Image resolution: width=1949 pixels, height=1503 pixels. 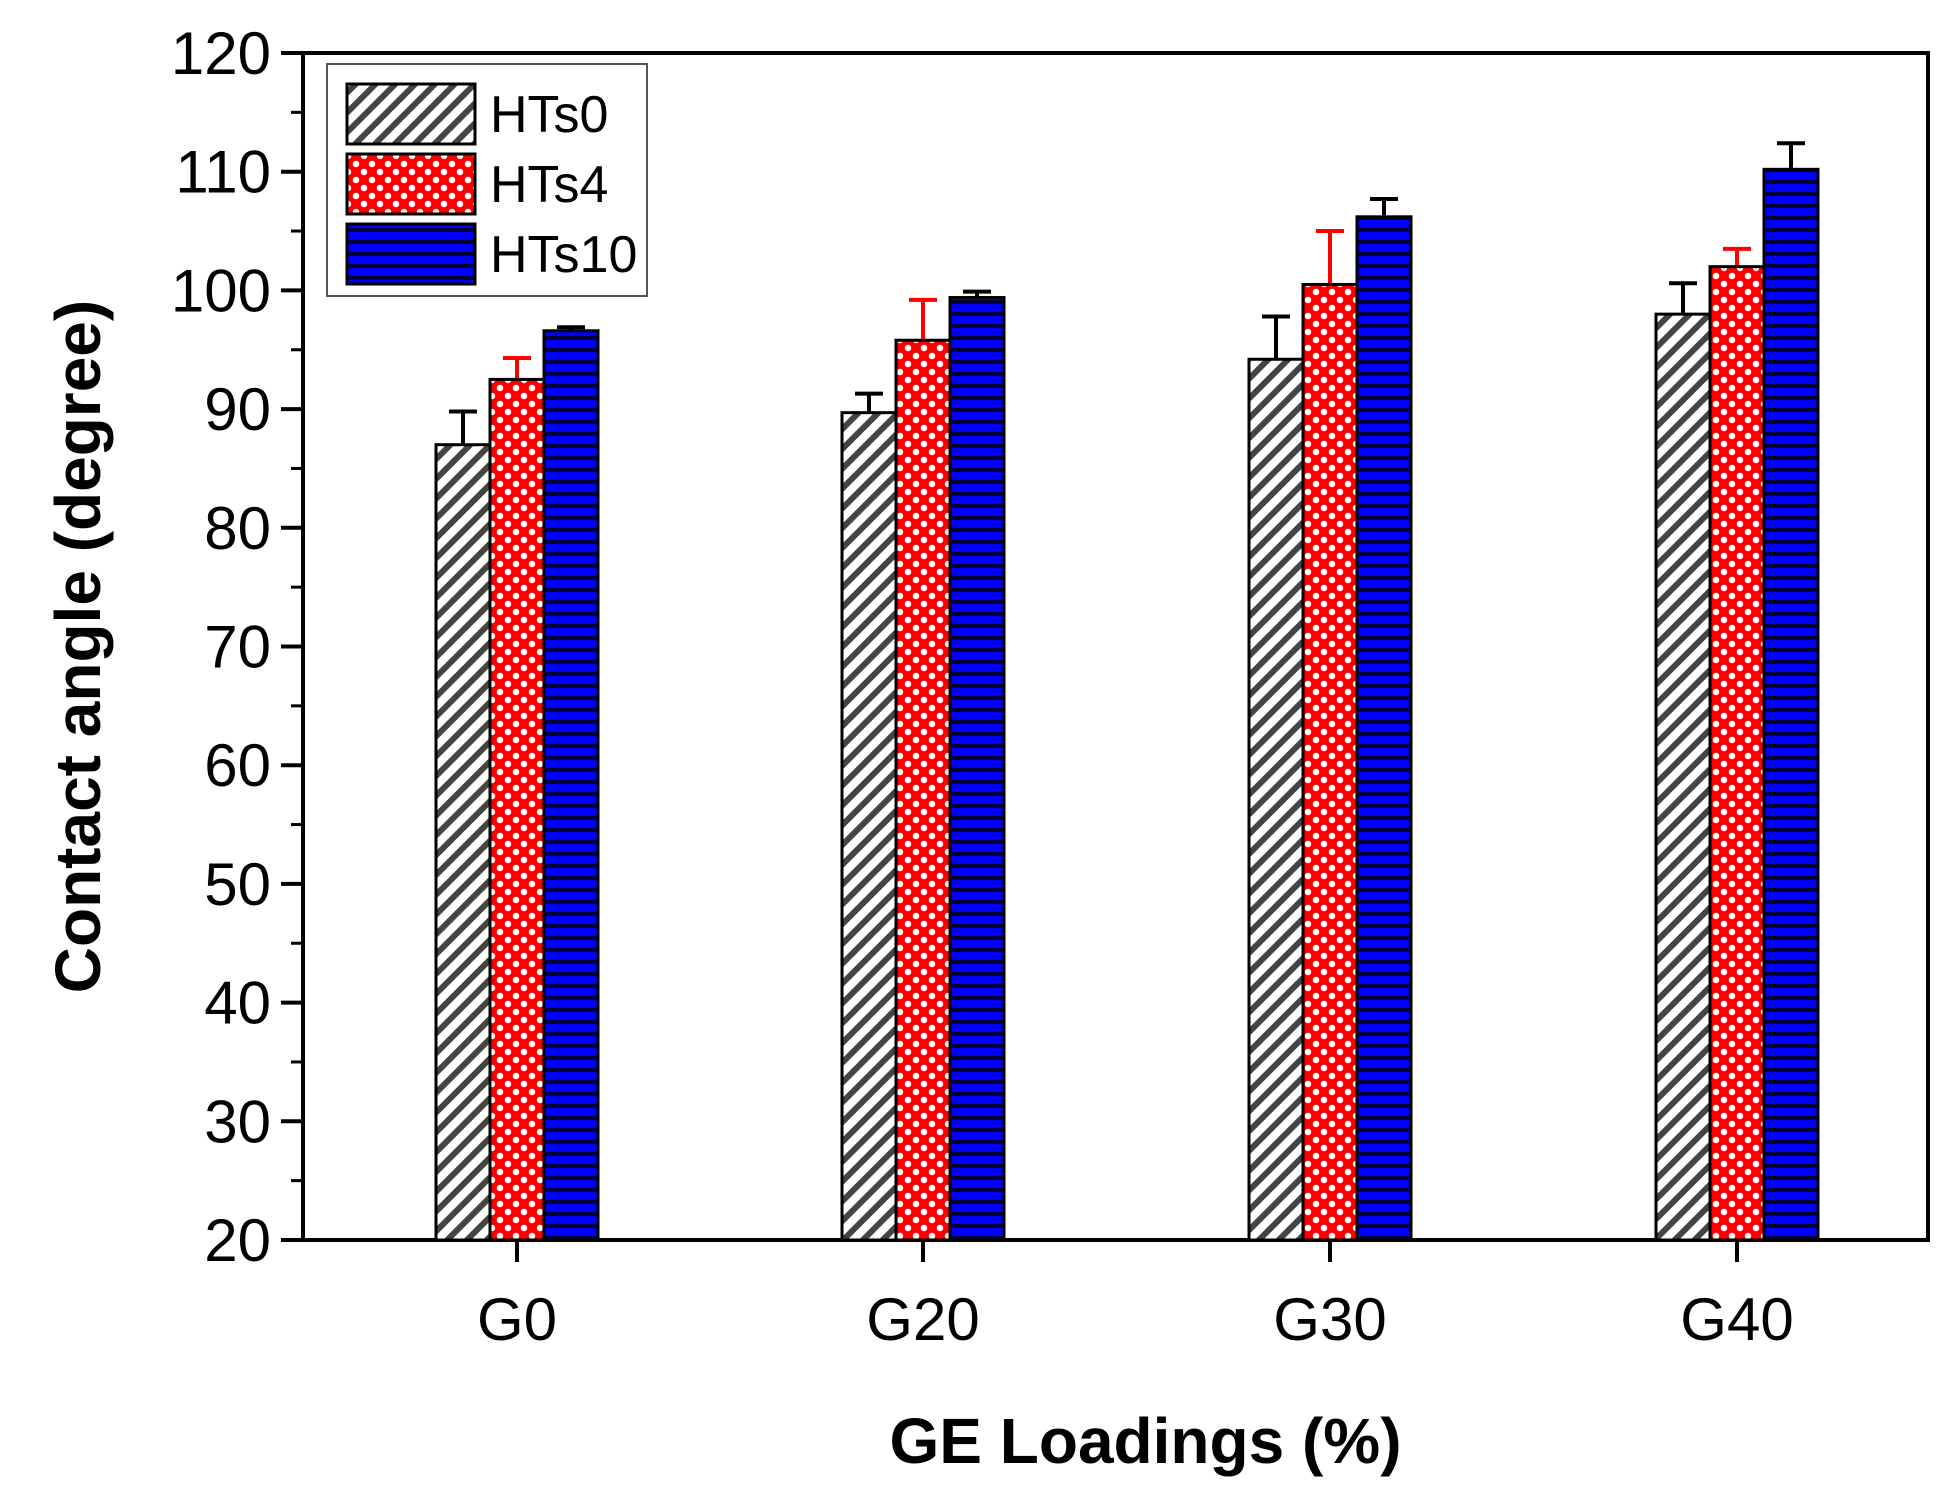 What do you see at coordinates (517, 809) in the screenshot?
I see `bar-hts4-g0` at bounding box center [517, 809].